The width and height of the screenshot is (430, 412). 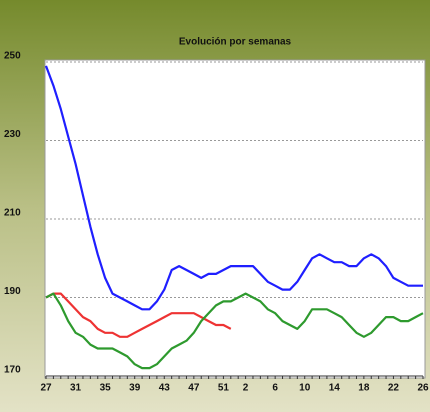 What do you see at coordinates (335, 388) in the screenshot?
I see `x-tick-label: 14` at bounding box center [335, 388].